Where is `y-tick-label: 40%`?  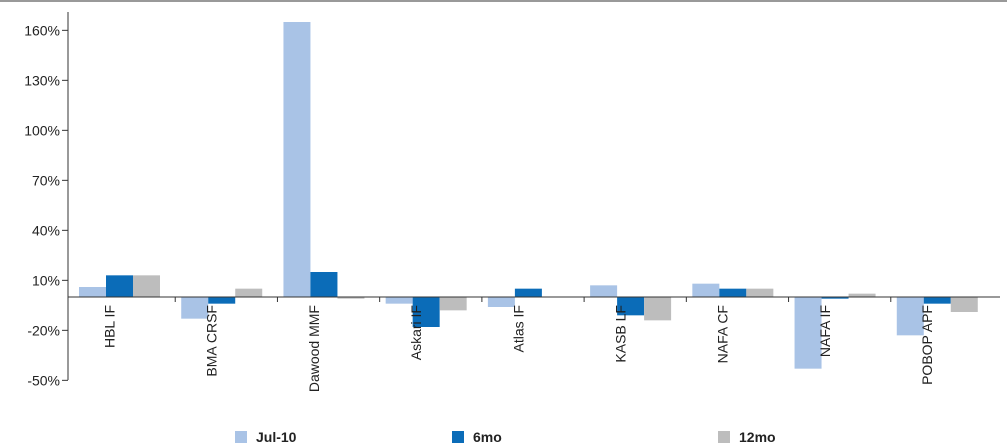
y-tick-label: 40% is located at coordinates (46, 230).